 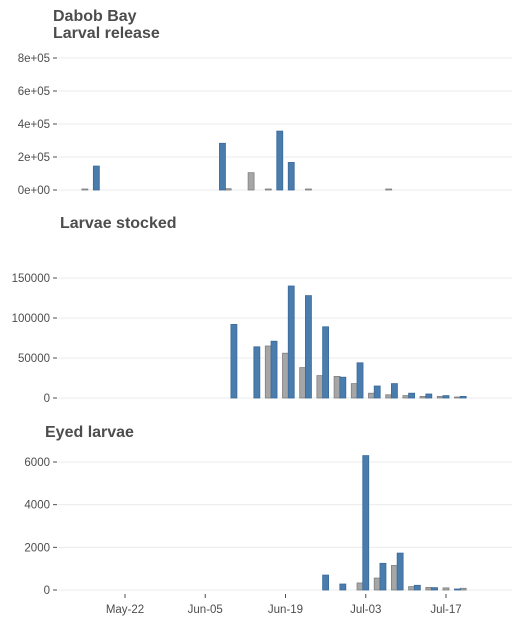 I want to click on x-tick-label: Jul-03, so click(x=365, y=610).